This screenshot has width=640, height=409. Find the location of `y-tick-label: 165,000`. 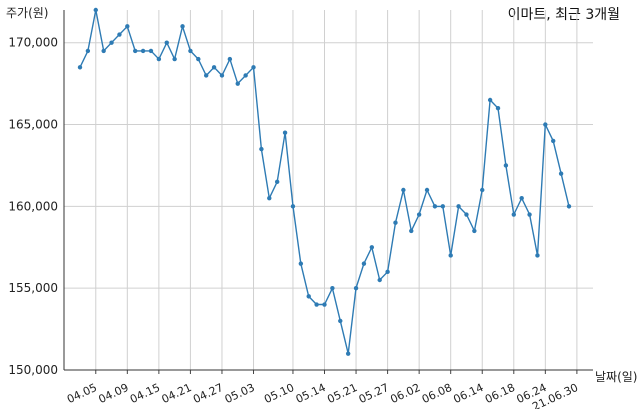

y-tick-label: 165,000 is located at coordinates (33, 125).